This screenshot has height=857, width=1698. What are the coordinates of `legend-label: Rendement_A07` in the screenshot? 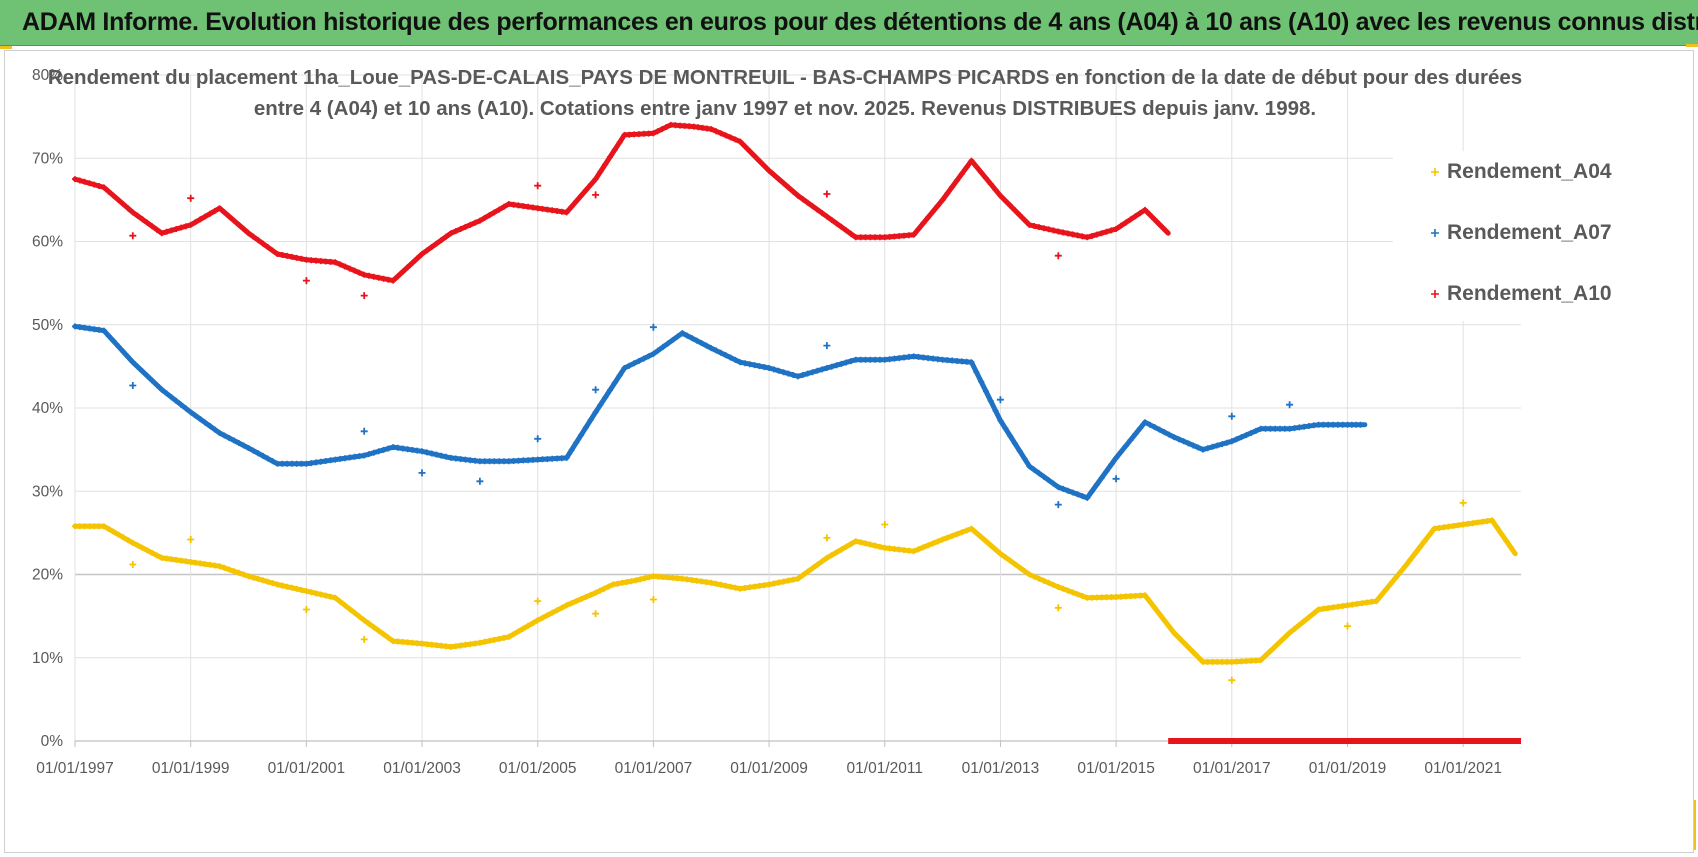 It's located at (1529, 232).